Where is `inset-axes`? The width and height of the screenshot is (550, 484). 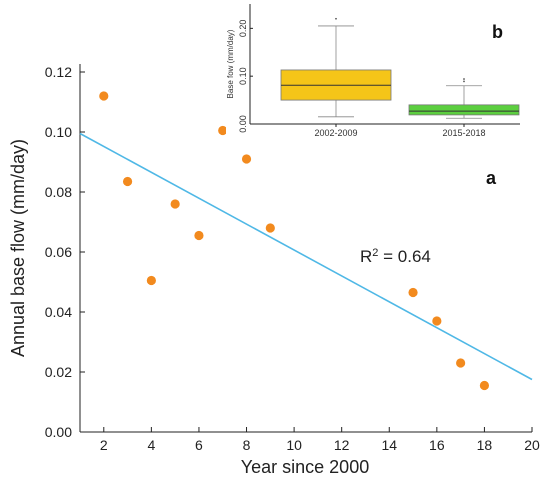 inset-axes is located at coordinates (384, 64).